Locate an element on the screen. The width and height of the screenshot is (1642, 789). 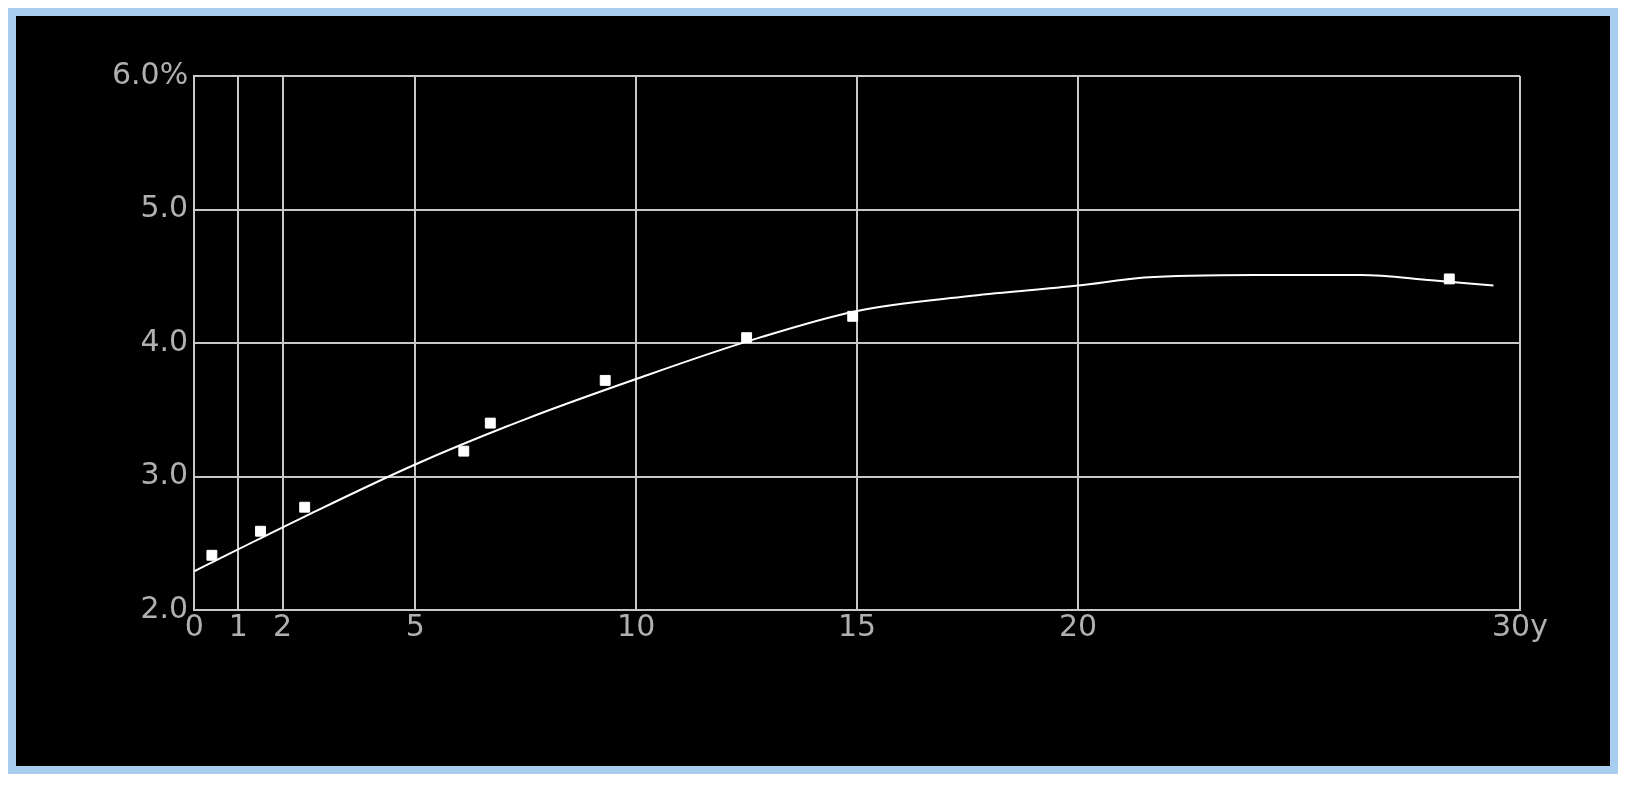
y-tick-label: 5.0 is located at coordinates (164, 207).